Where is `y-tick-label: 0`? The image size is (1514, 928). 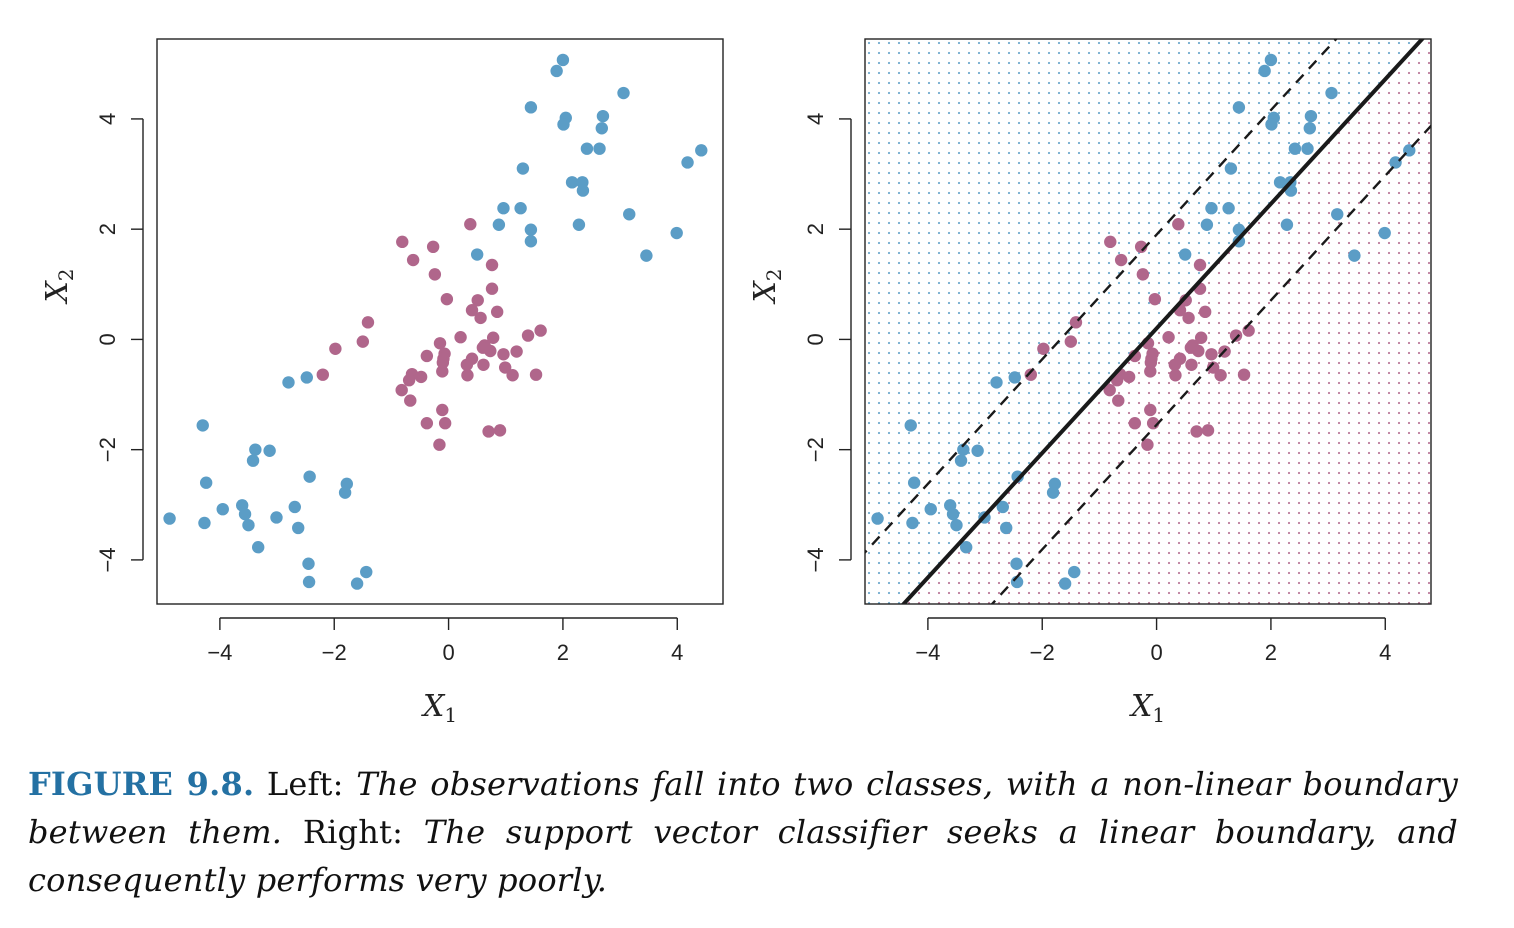 y-tick-label: 0 is located at coordinates (815, 339).